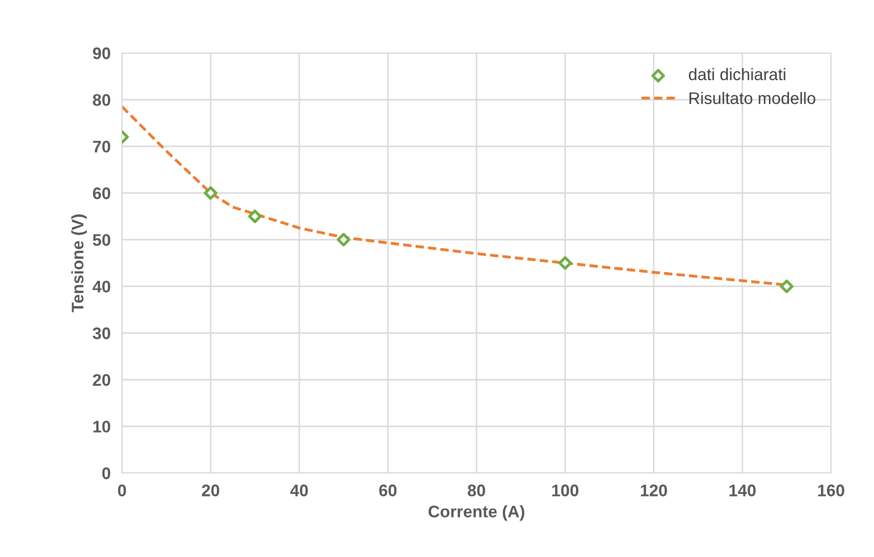 The width and height of the screenshot is (874, 557). I want to click on y-tick-label: 10, so click(101, 426).